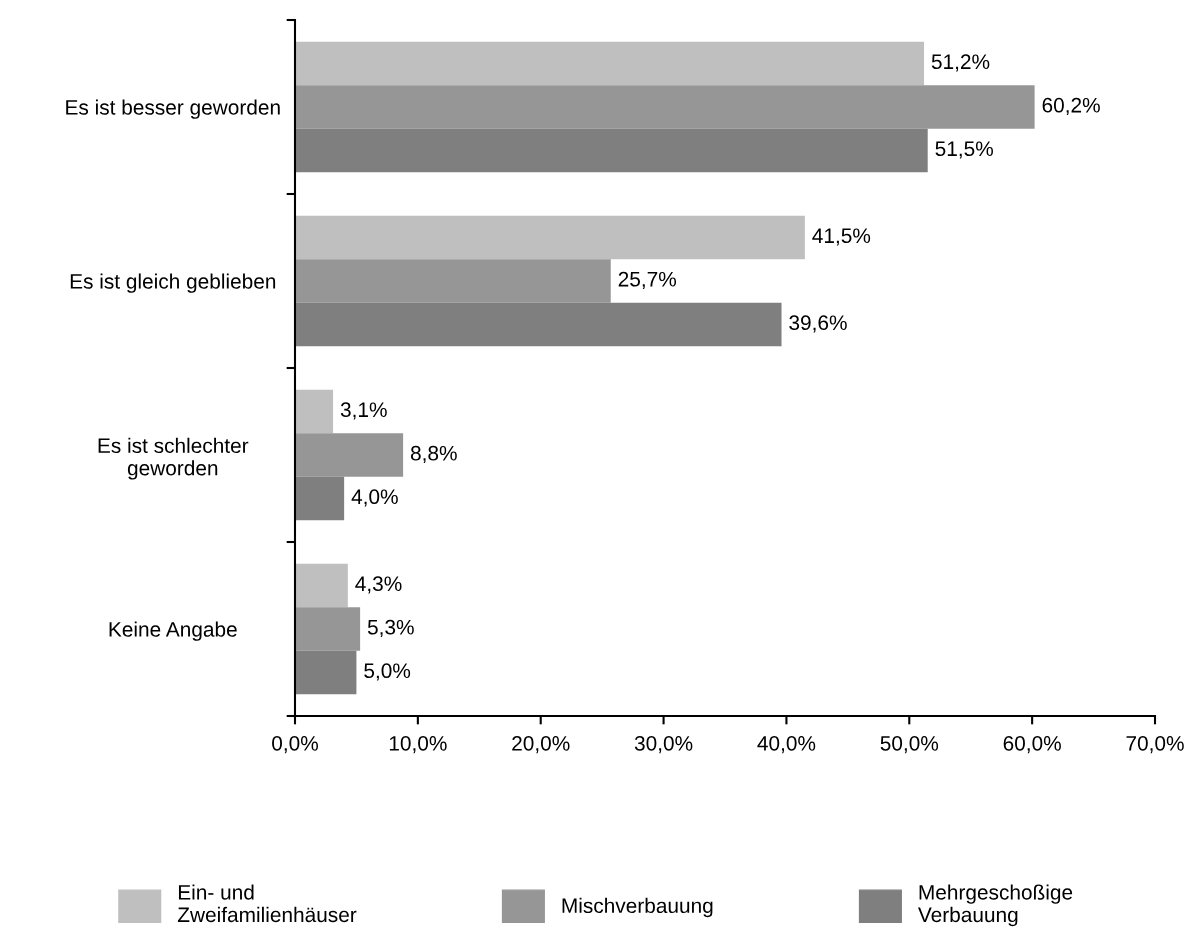 The image size is (1192, 945). What do you see at coordinates (173, 631) in the screenshot?
I see `y-tick-label: Keine Angabe` at bounding box center [173, 631].